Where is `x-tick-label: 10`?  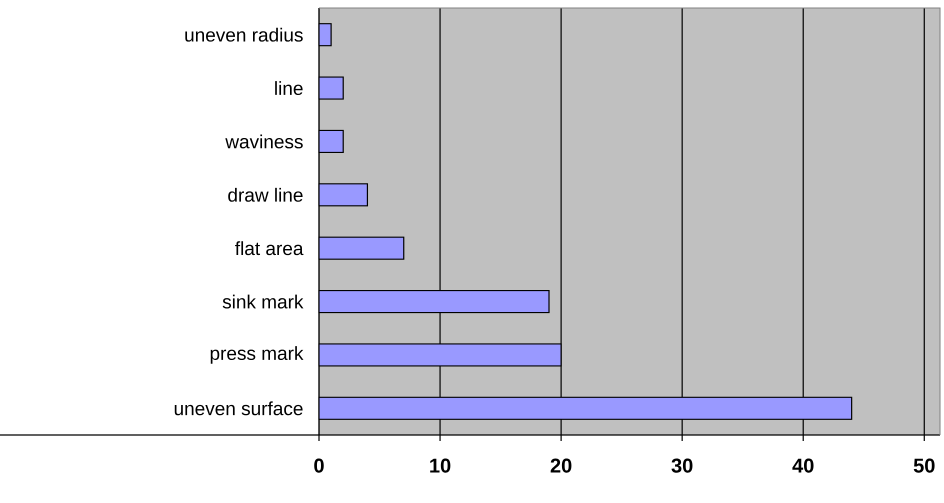
x-tick-label: 10 is located at coordinates (440, 465).